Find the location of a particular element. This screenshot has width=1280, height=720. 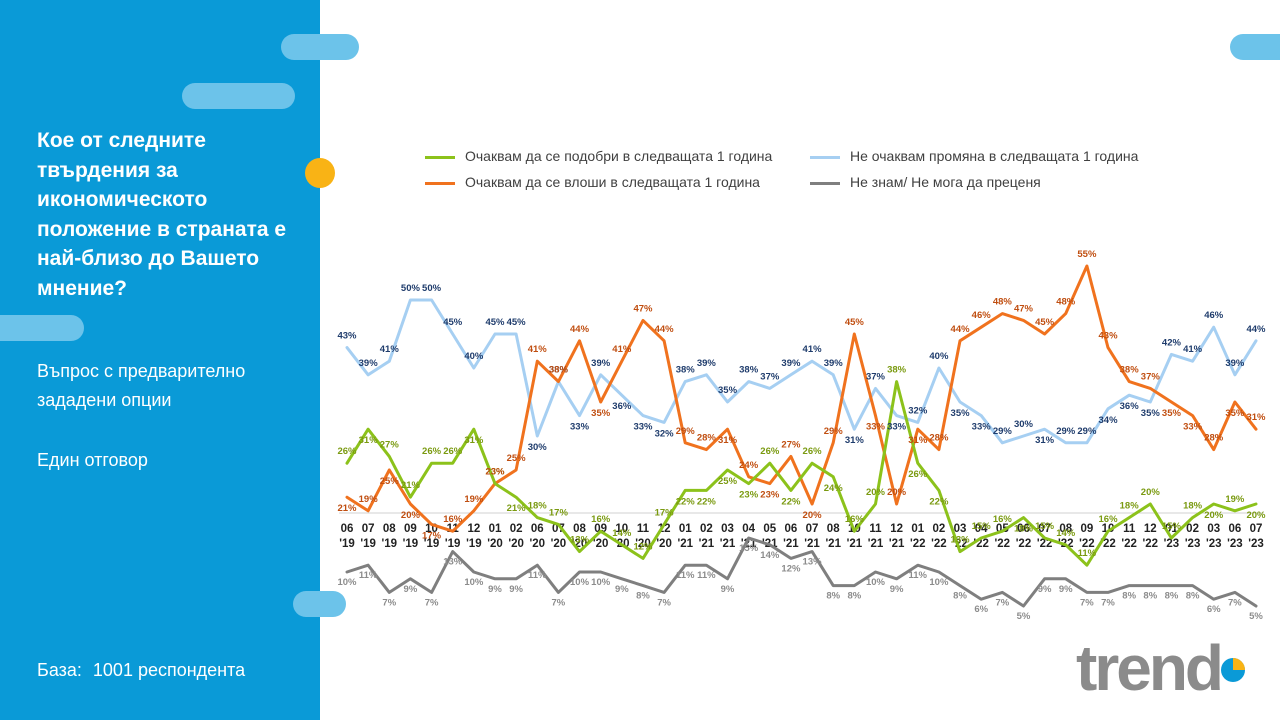

data-label: 19% is located at coordinates (474, 499).